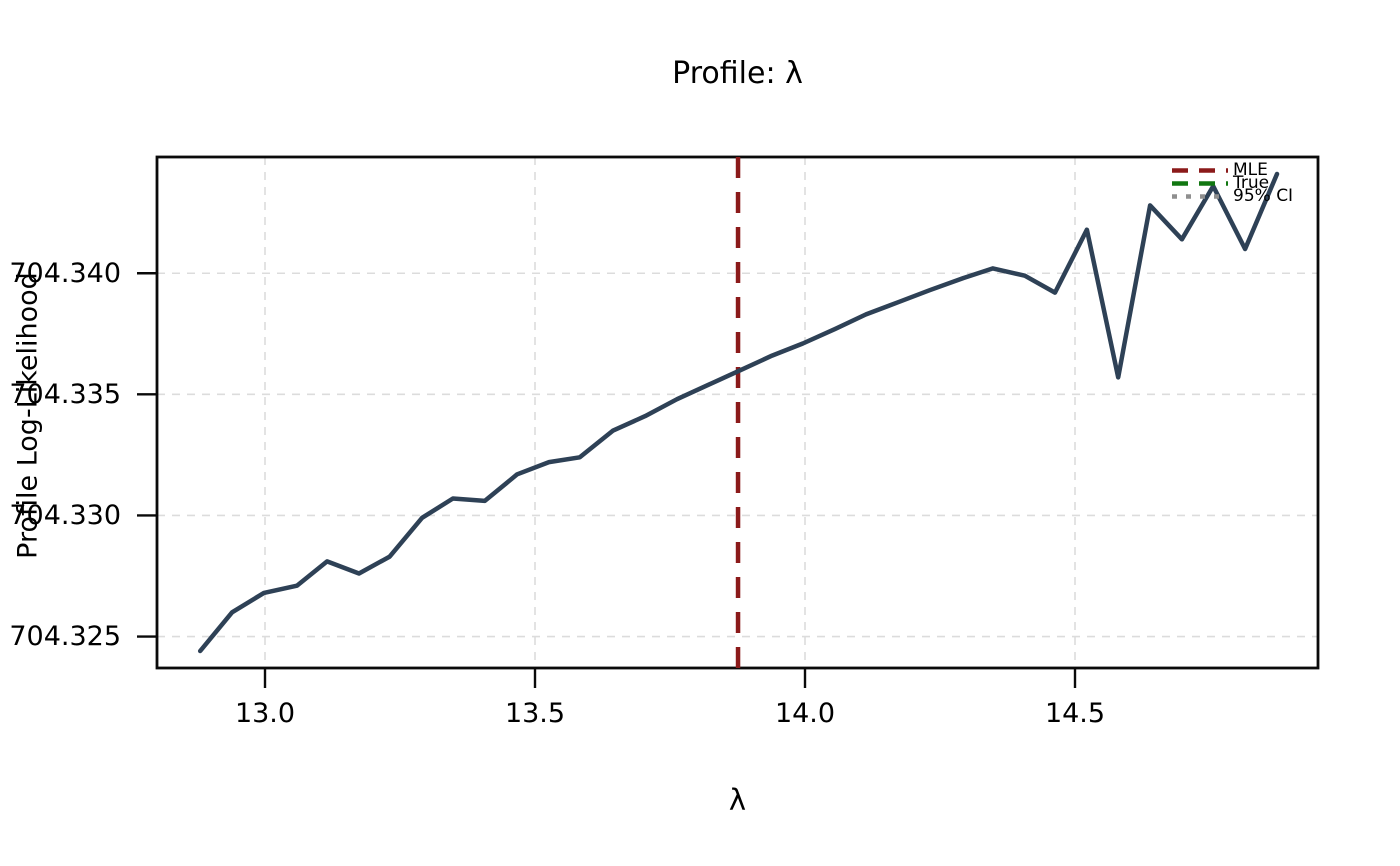  I want to click on mle-legend-line-icon, so click(1200, 170).